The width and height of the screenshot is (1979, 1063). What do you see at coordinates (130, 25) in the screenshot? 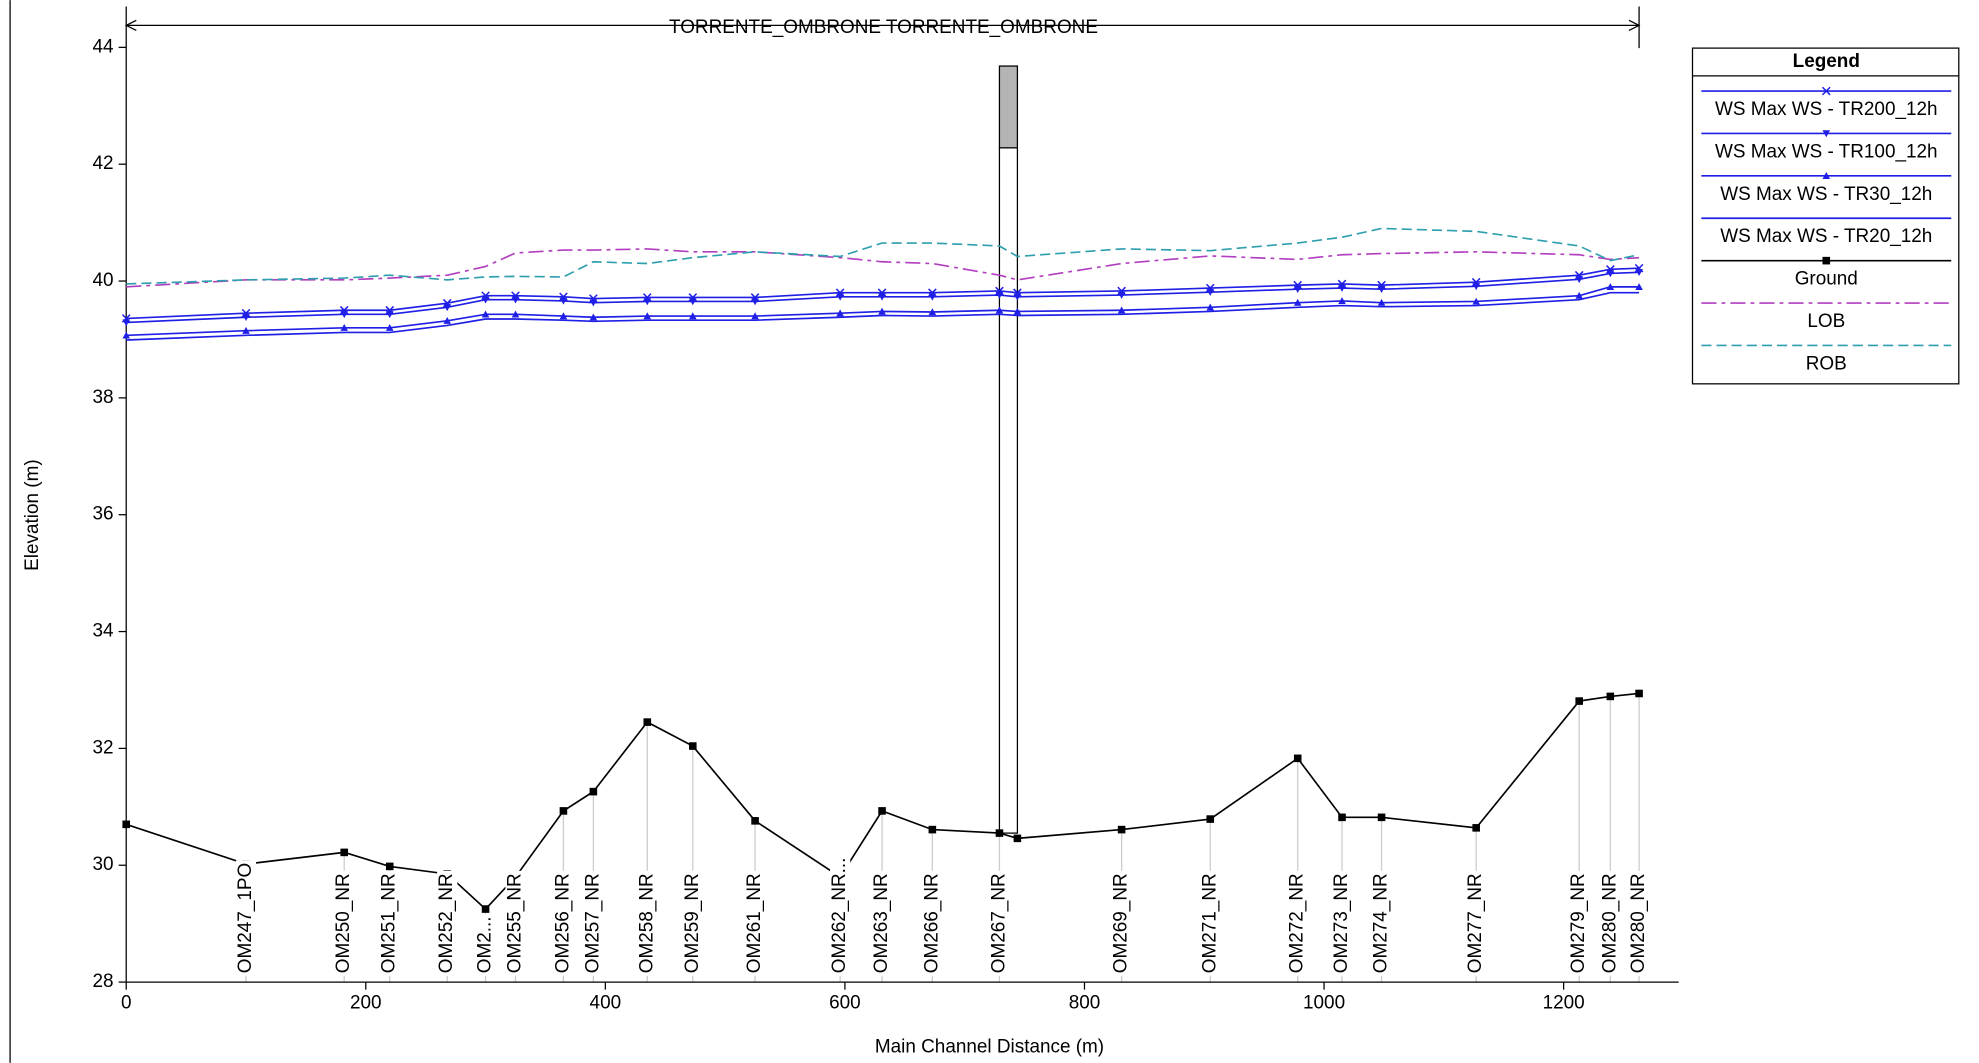
I see `arrow-head` at bounding box center [130, 25].